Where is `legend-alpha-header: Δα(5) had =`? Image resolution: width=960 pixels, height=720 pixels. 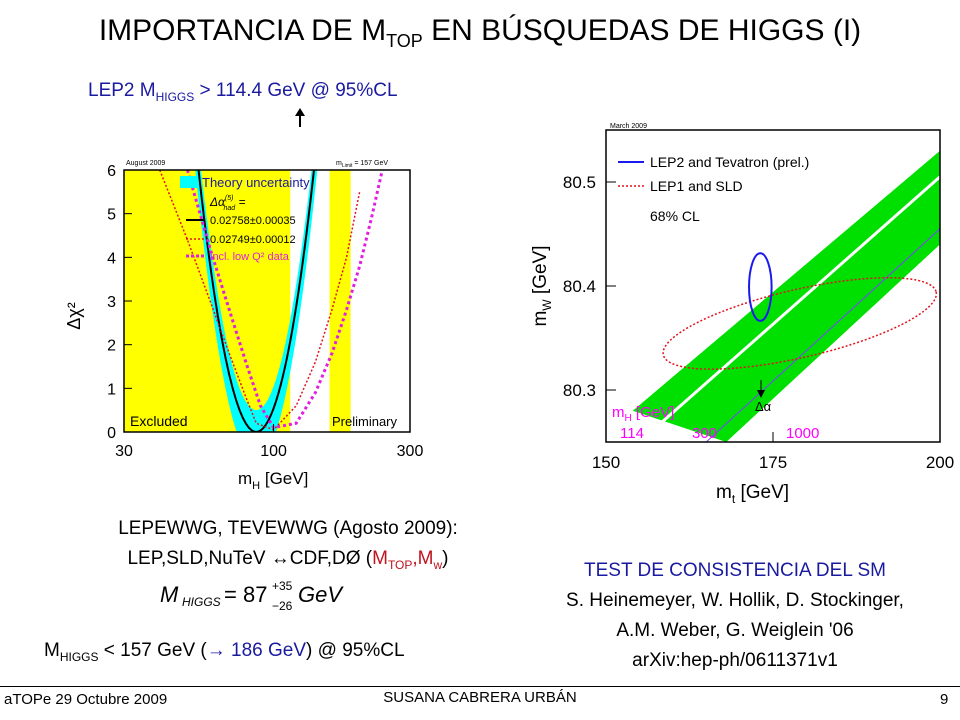 legend-alpha-header: Δα(5) had = is located at coordinates (227, 203).